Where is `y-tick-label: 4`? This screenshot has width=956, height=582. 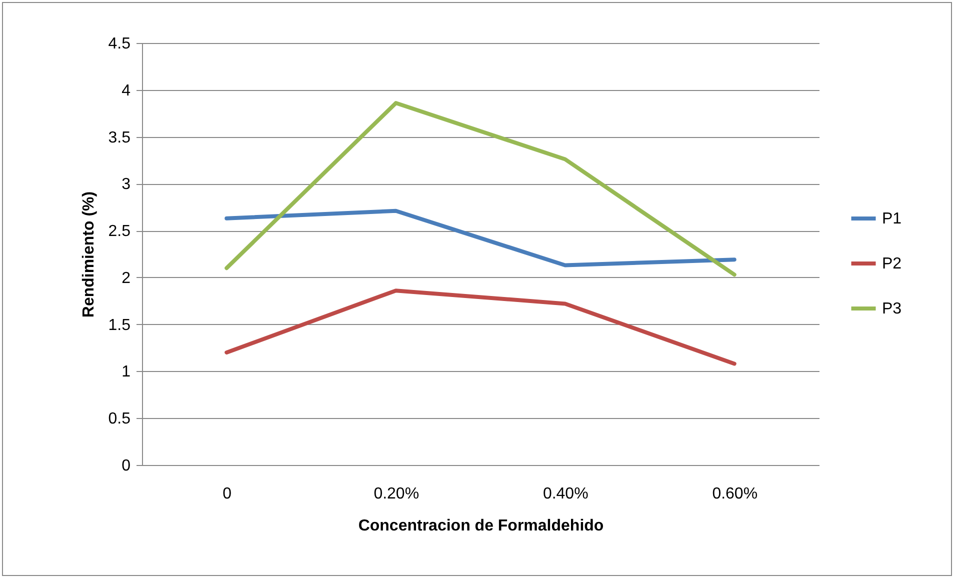 y-tick-label: 4 is located at coordinates (126, 91).